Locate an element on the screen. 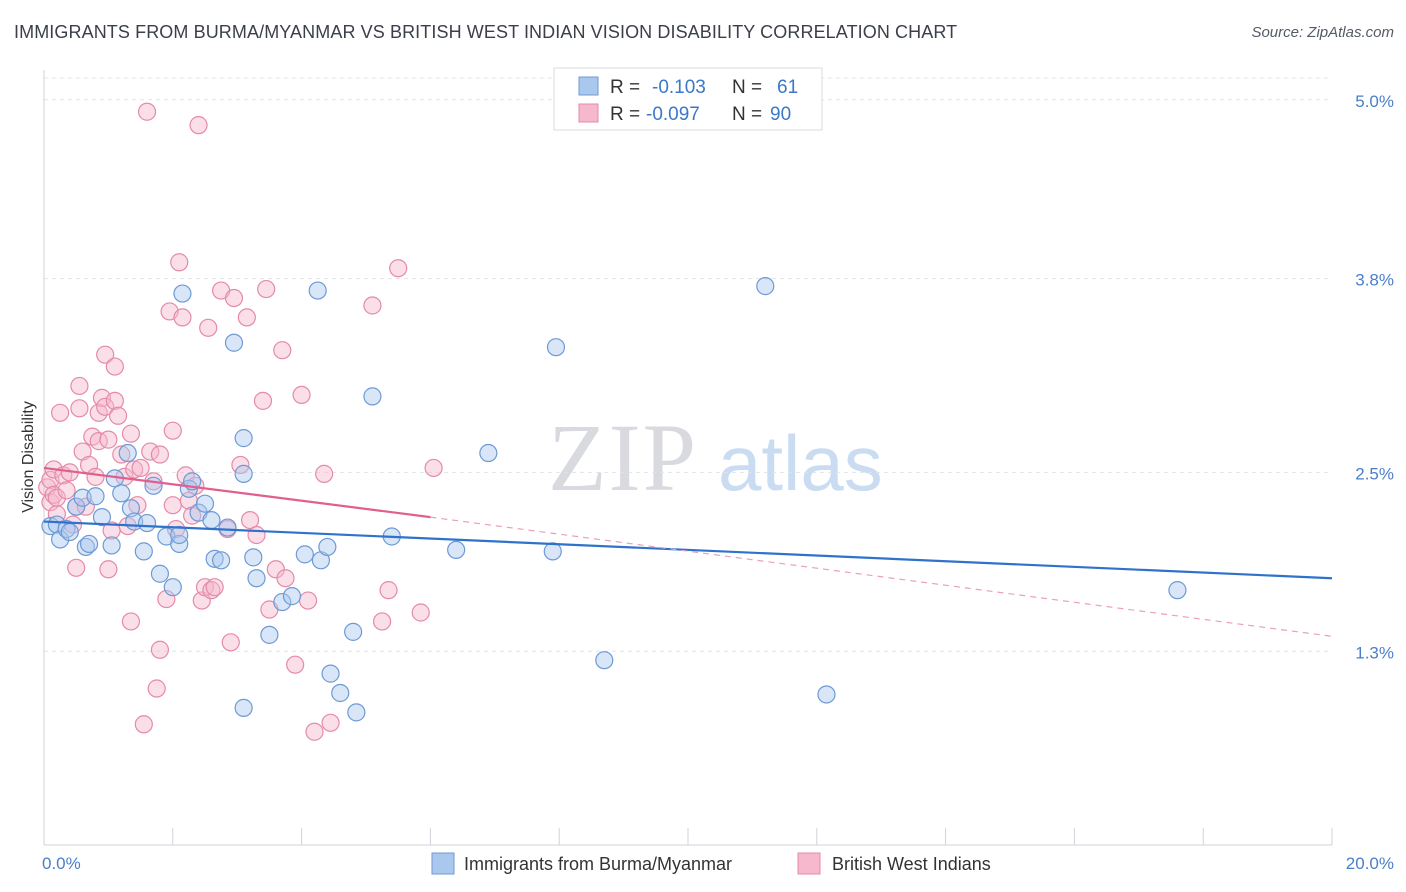 Image resolution: width=1406 pixels, height=892 pixels. watermark-zip: ZIP is located at coordinates (623, 457).